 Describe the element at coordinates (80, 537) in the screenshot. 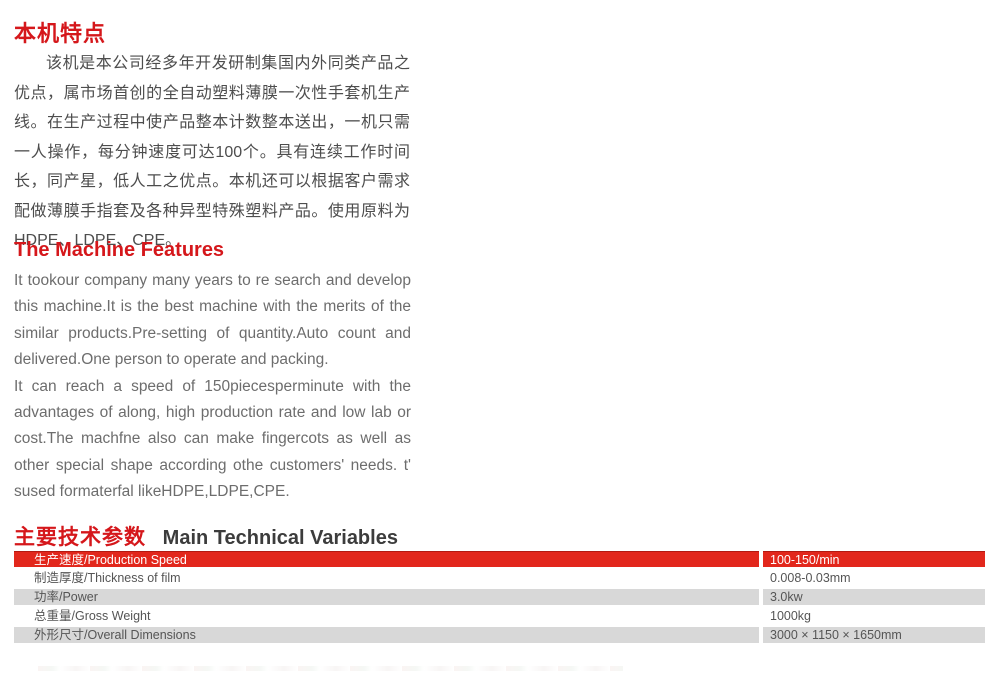

I see `technical-variables-title-zh: 主要技术参数` at that location.